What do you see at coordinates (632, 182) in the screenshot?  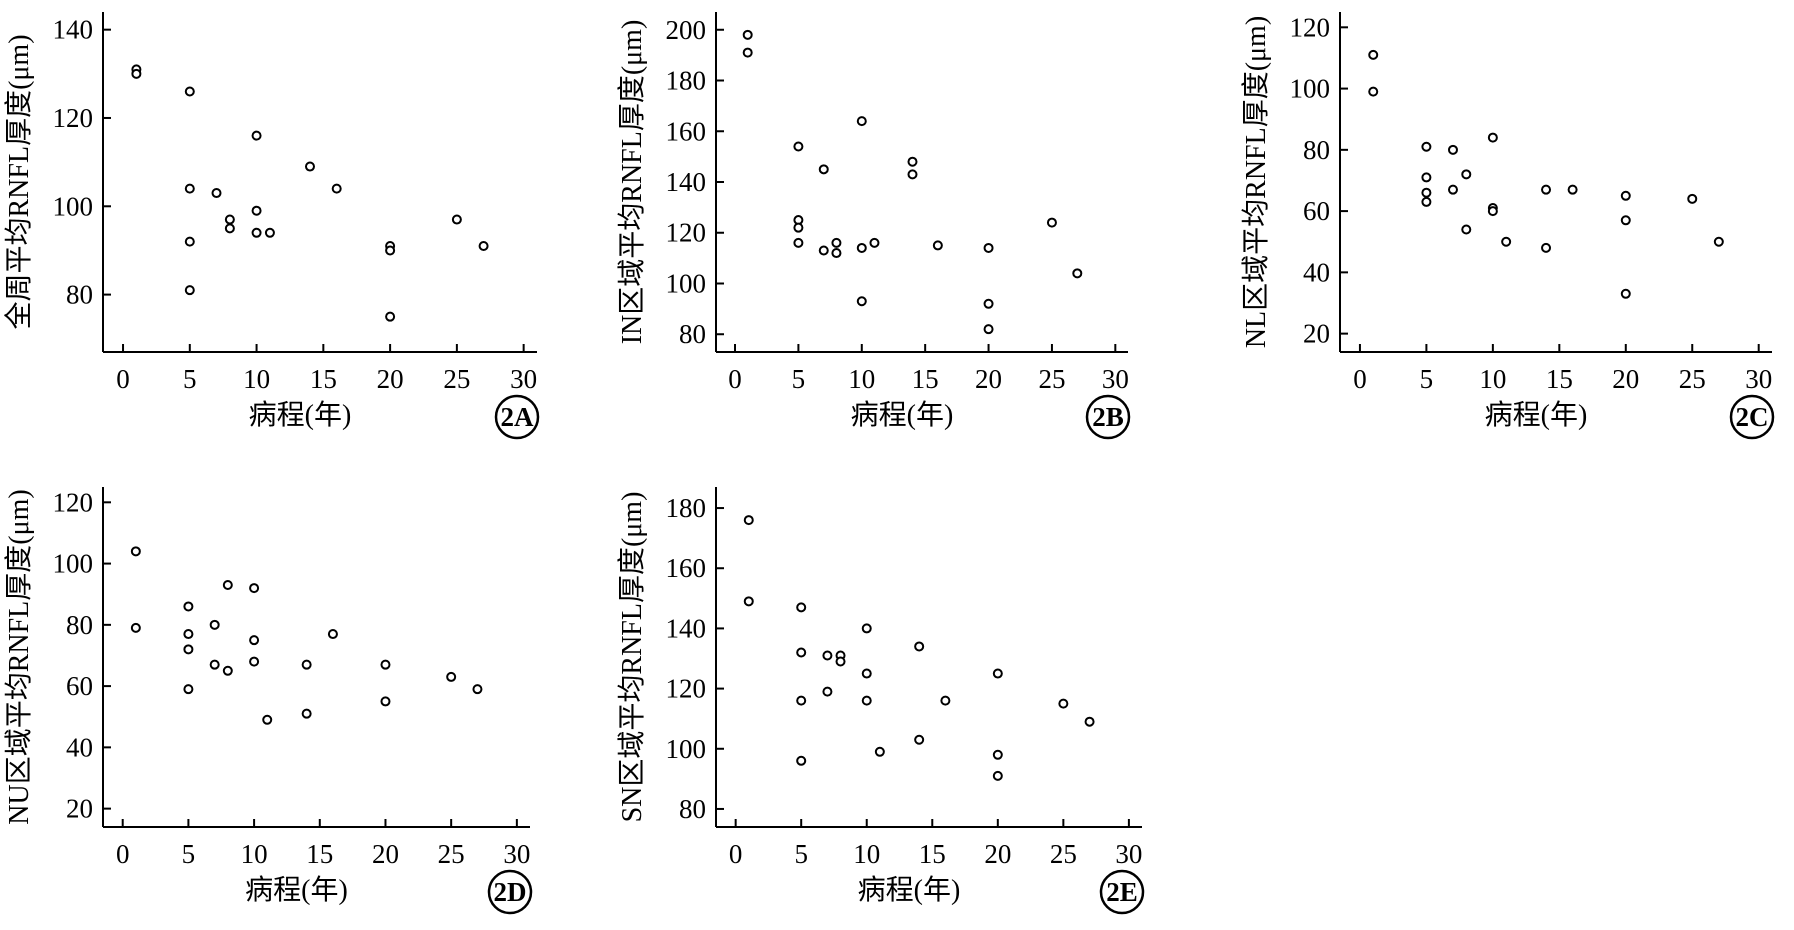 I see `y-axis-title: IN区域平均RNFL厚度(μm)` at bounding box center [632, 182].